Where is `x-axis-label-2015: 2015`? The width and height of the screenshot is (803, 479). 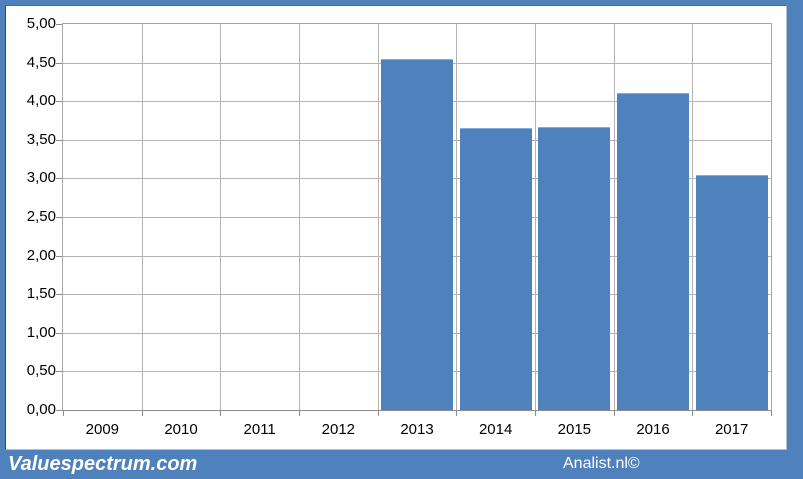
x-axis-label-2015: 2015 is located at coordinates (574, 429).